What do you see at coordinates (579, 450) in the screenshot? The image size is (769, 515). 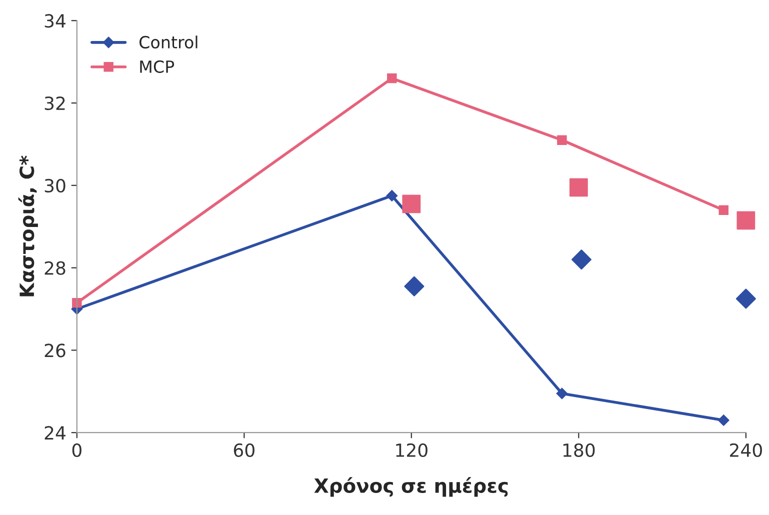 I see `x-tick-label: 180` at bounding box center [579, 450].